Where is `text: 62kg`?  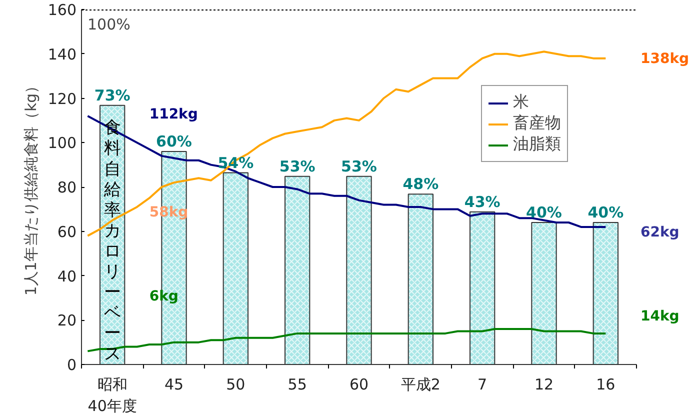
text: 62kg is located at coordinates (660, 232).